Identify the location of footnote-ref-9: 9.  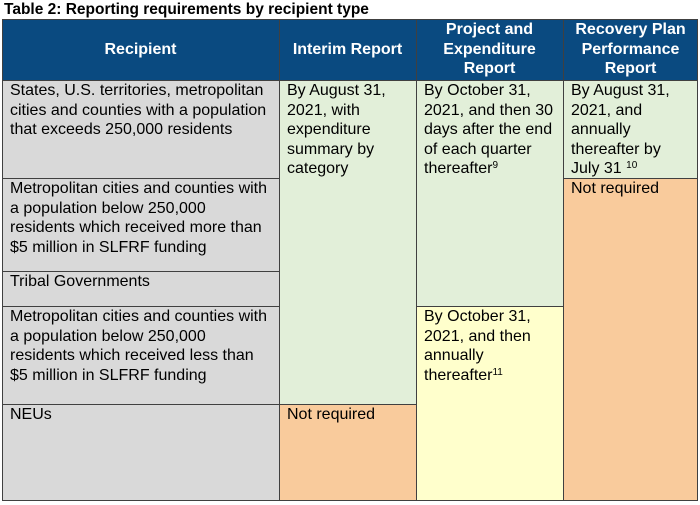
(495, 166).